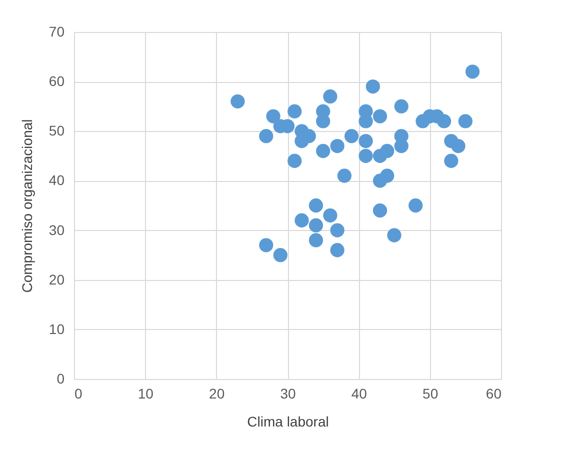  Describe the element at coordinates (217, 394) in the screenshot. I see `x-tick-label: 20` at that location.